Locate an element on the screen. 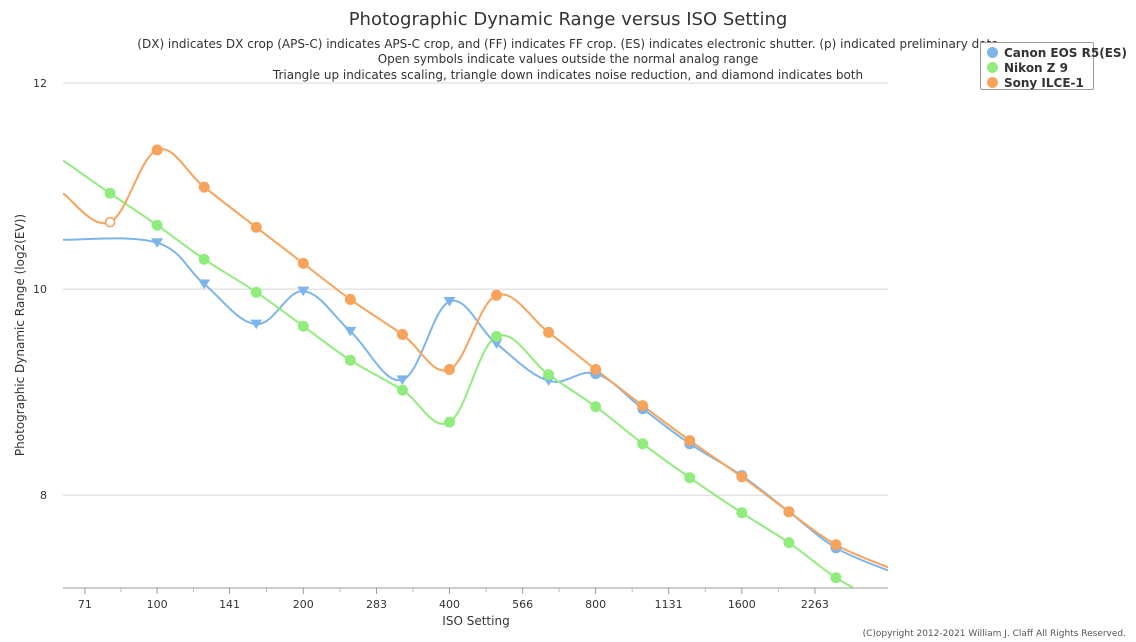 This screenshot has width=1136, height=642. y-tick-label: 8 is located at coordinates (43, 495).